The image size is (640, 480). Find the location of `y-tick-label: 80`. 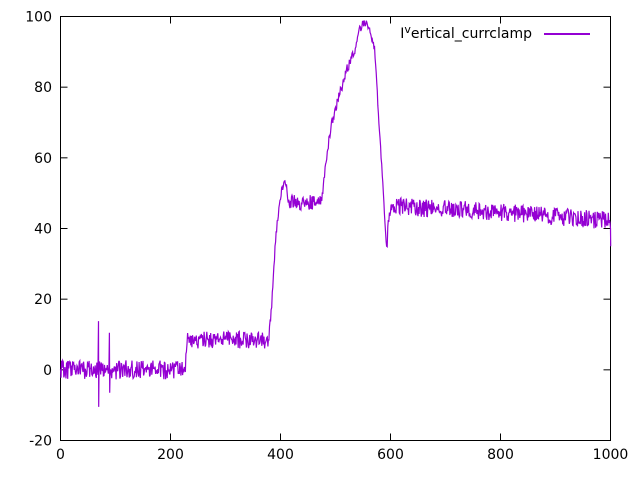

y-tick-label: 80 is located at coordinates (43, 88).